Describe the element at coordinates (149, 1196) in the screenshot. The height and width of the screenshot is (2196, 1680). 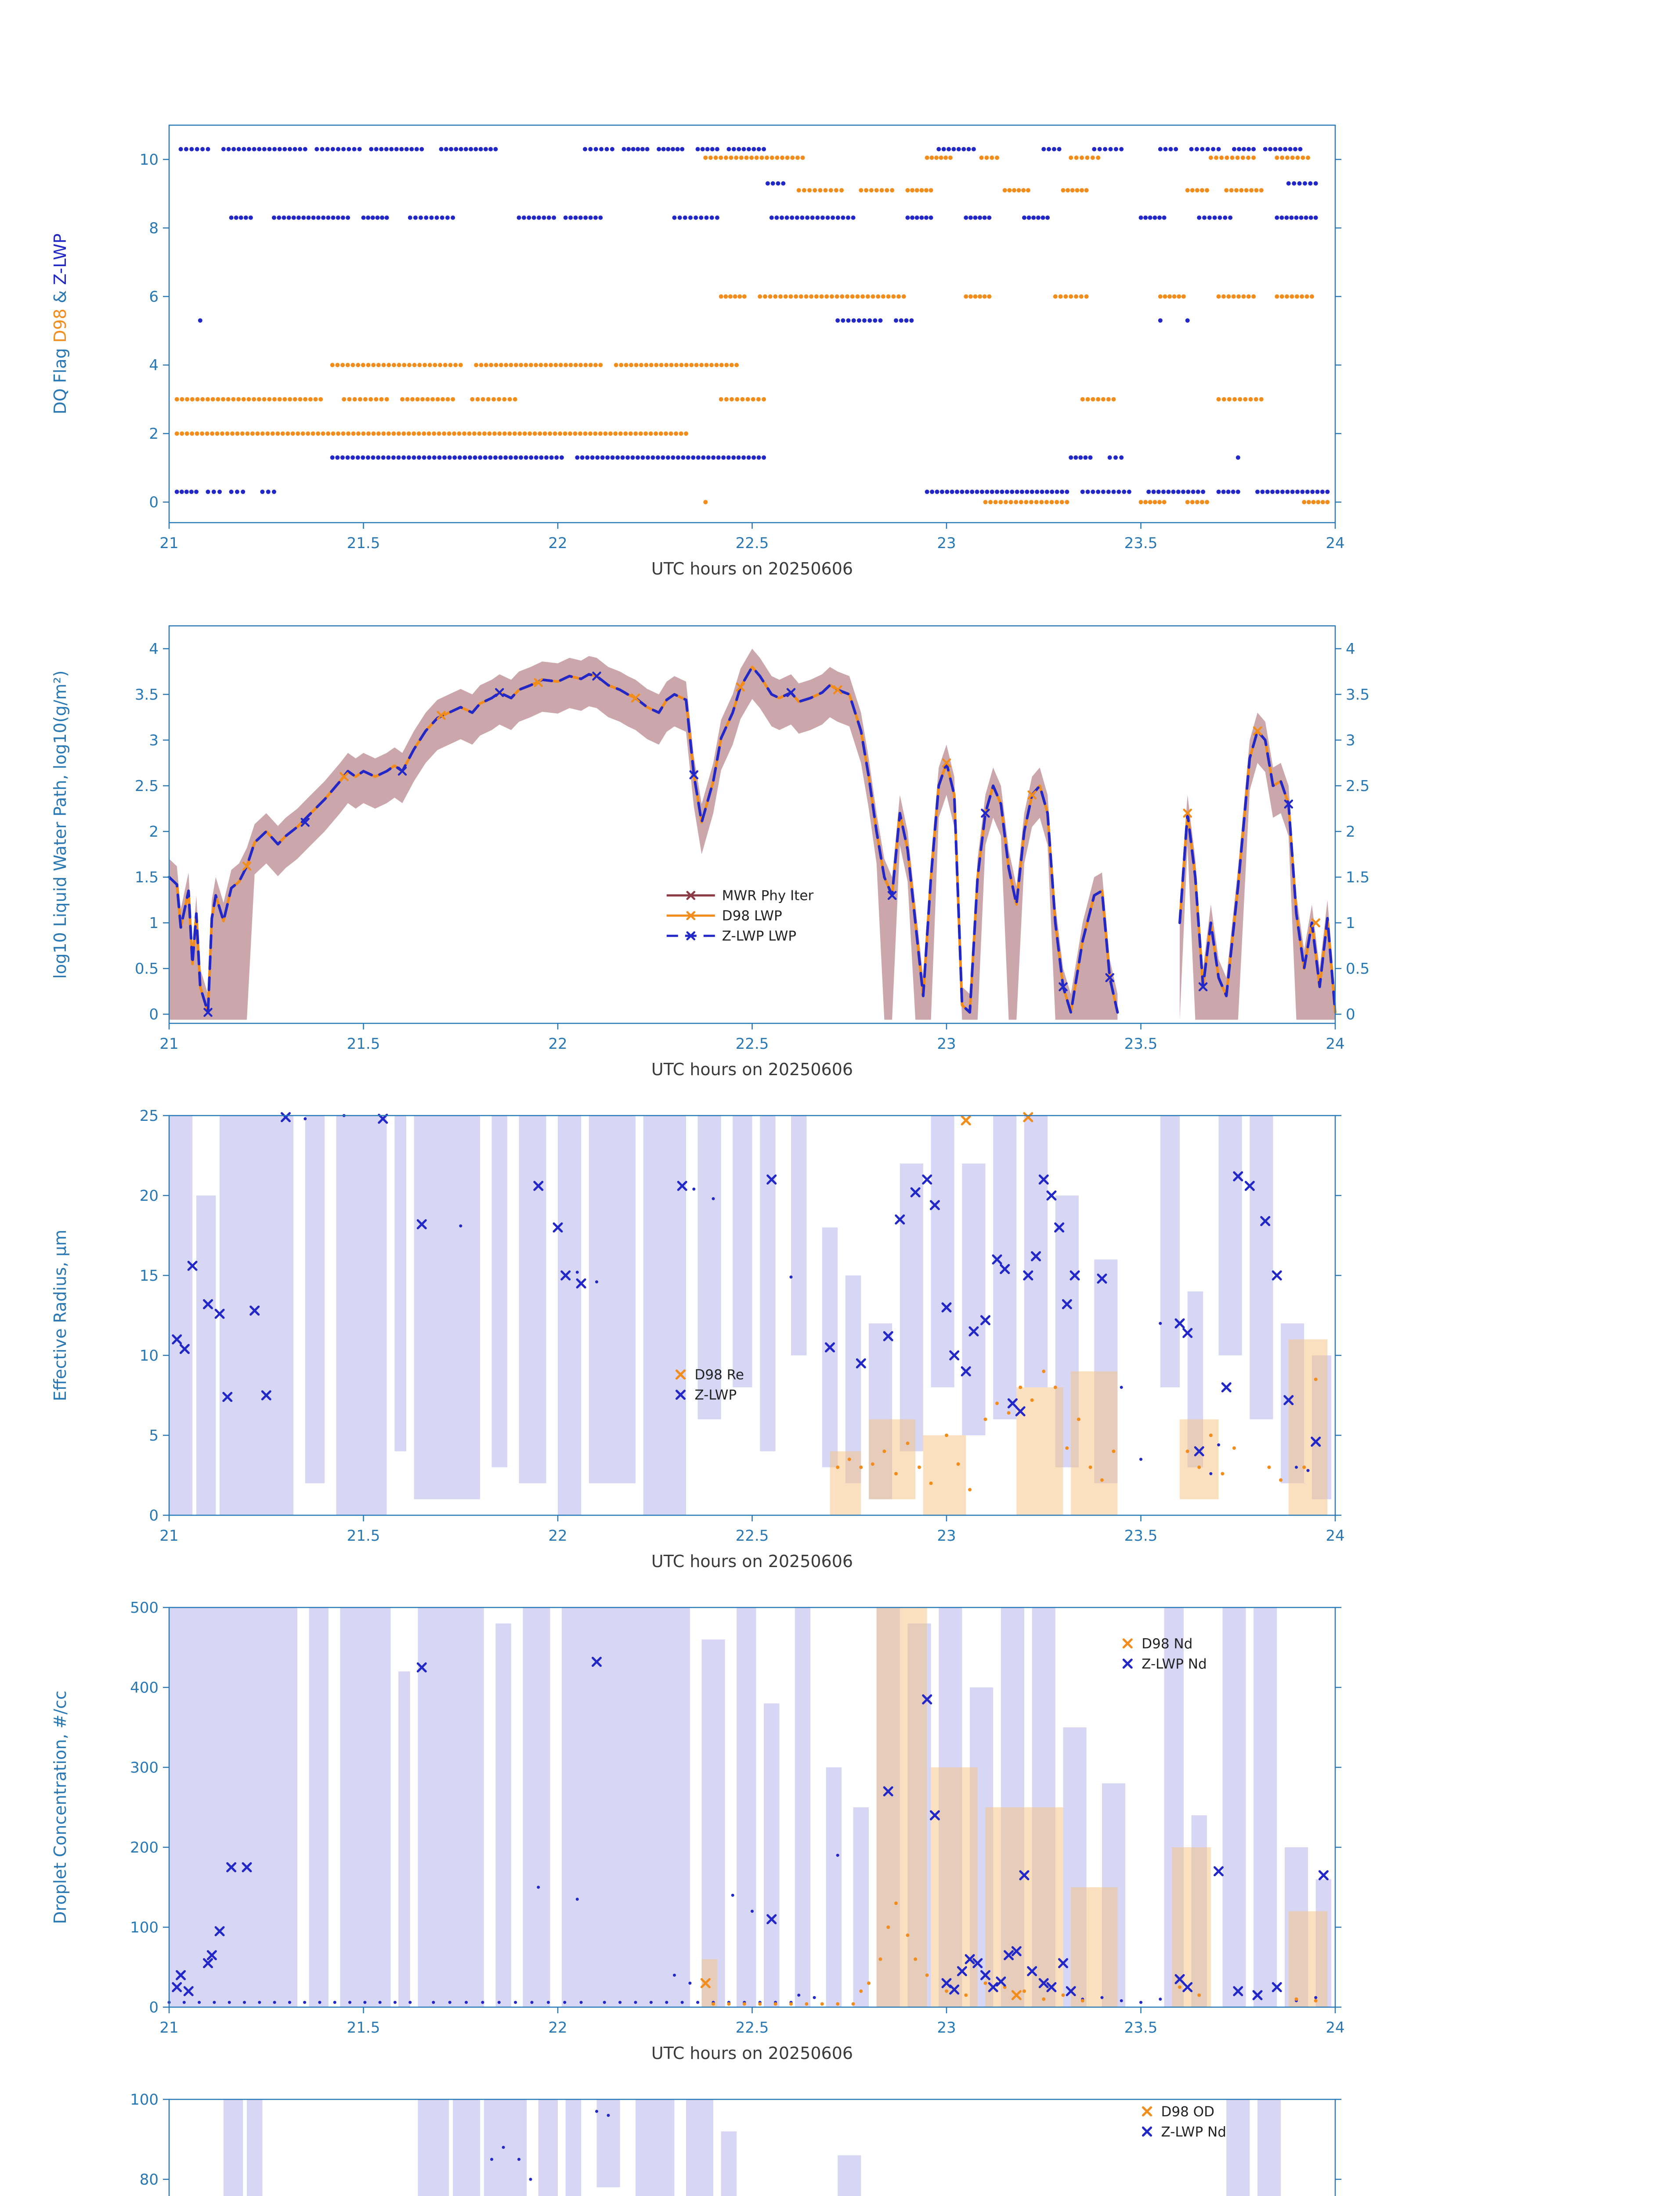
I see `svg-text: 20` at that location.